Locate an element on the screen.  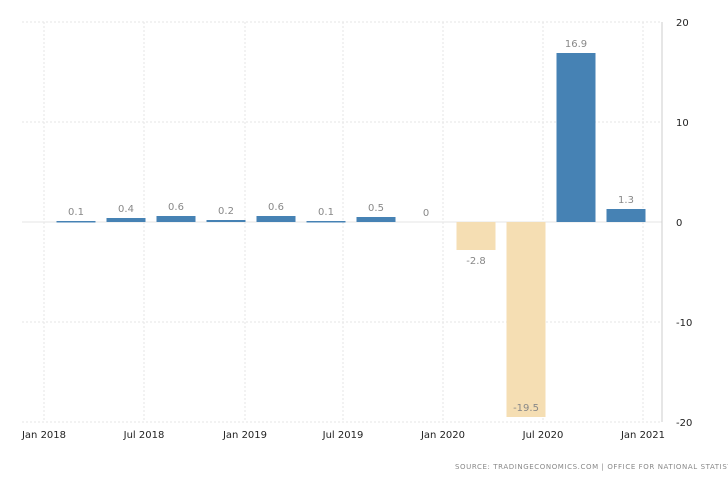
x-tick-label: Jan 2019 is located at coordinates (244, 435).